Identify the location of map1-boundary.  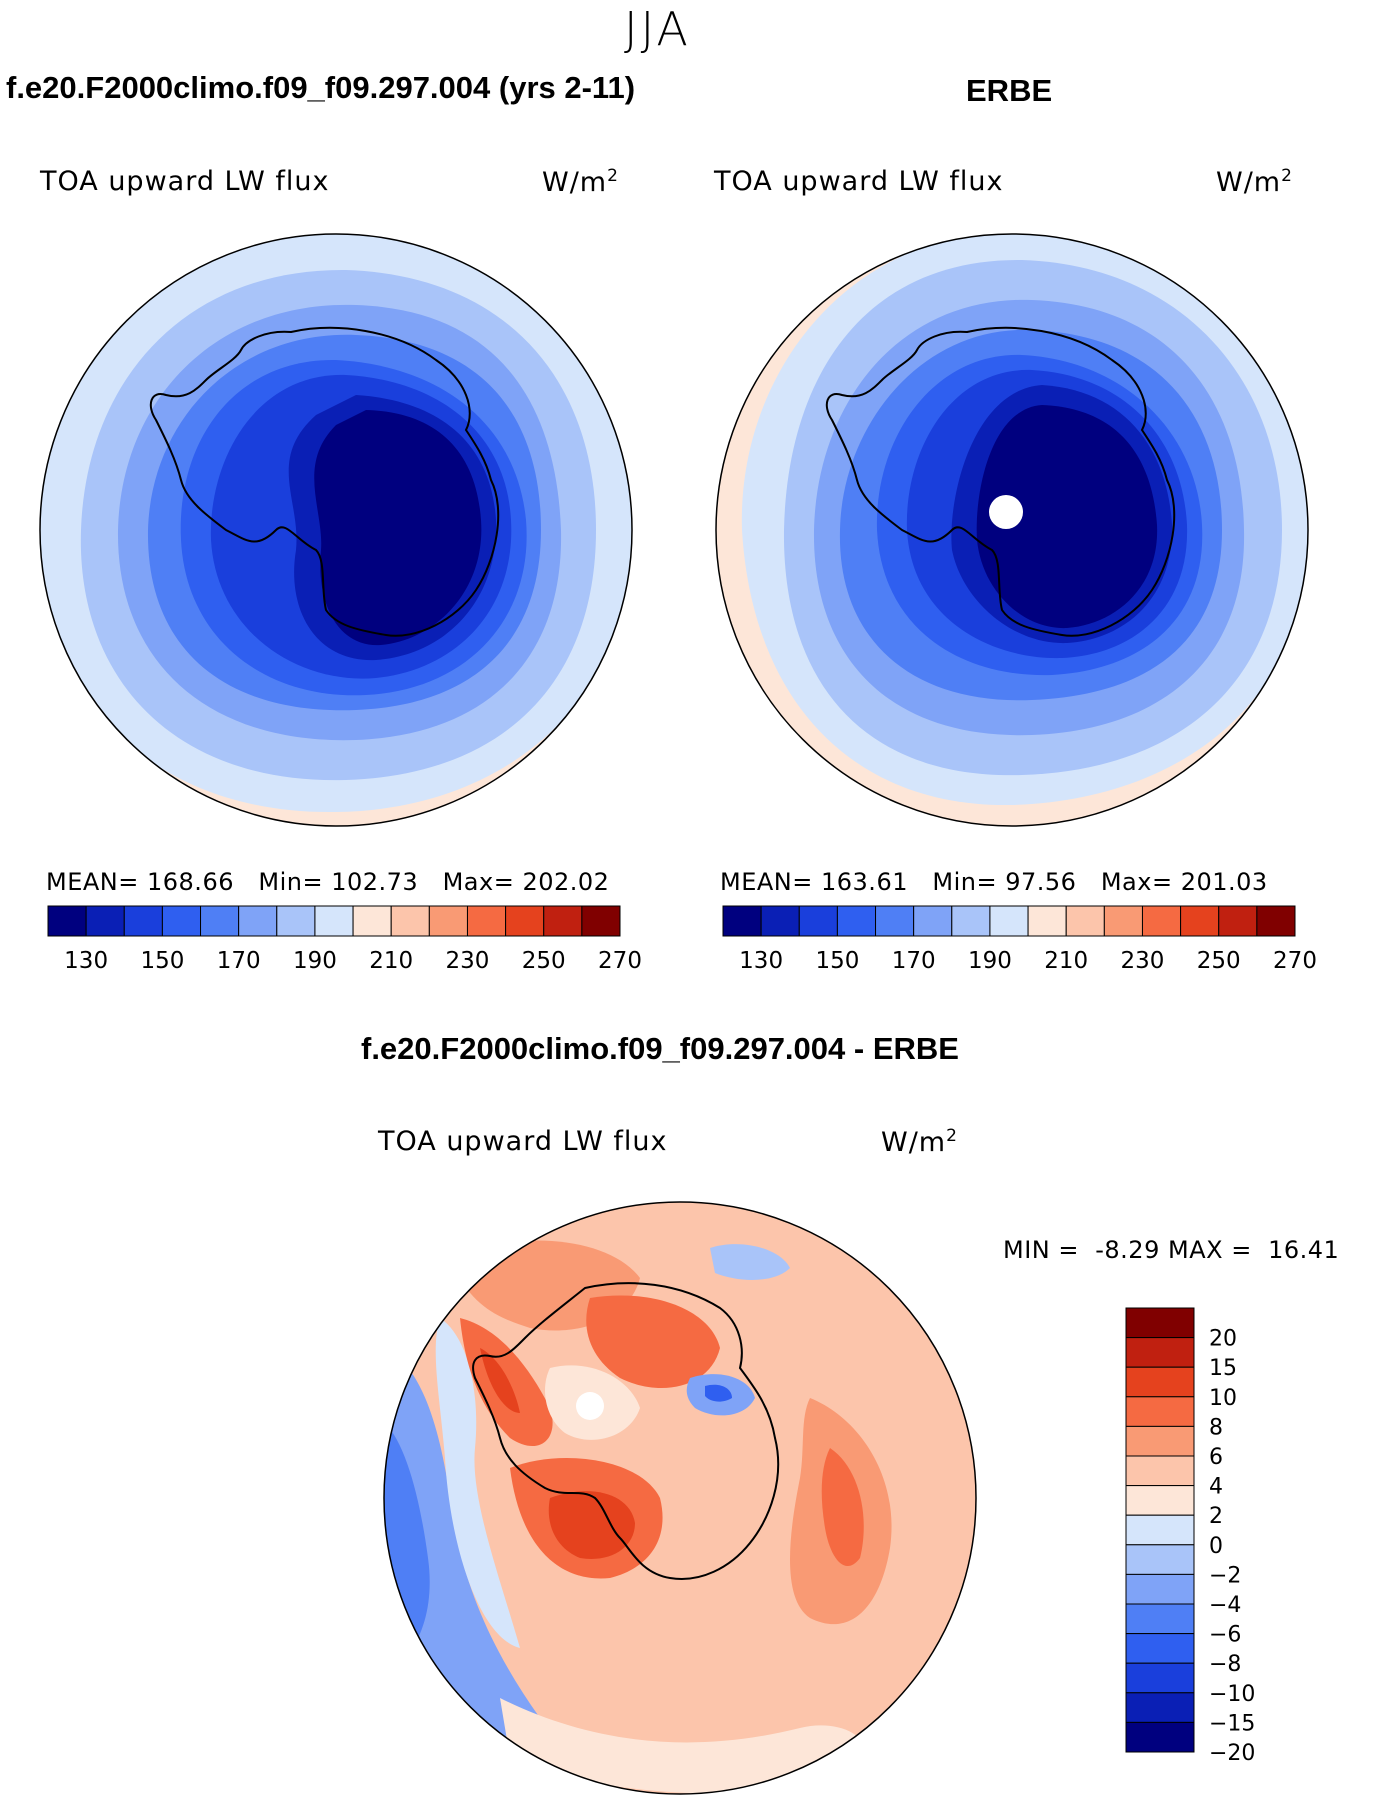
(336, 530).